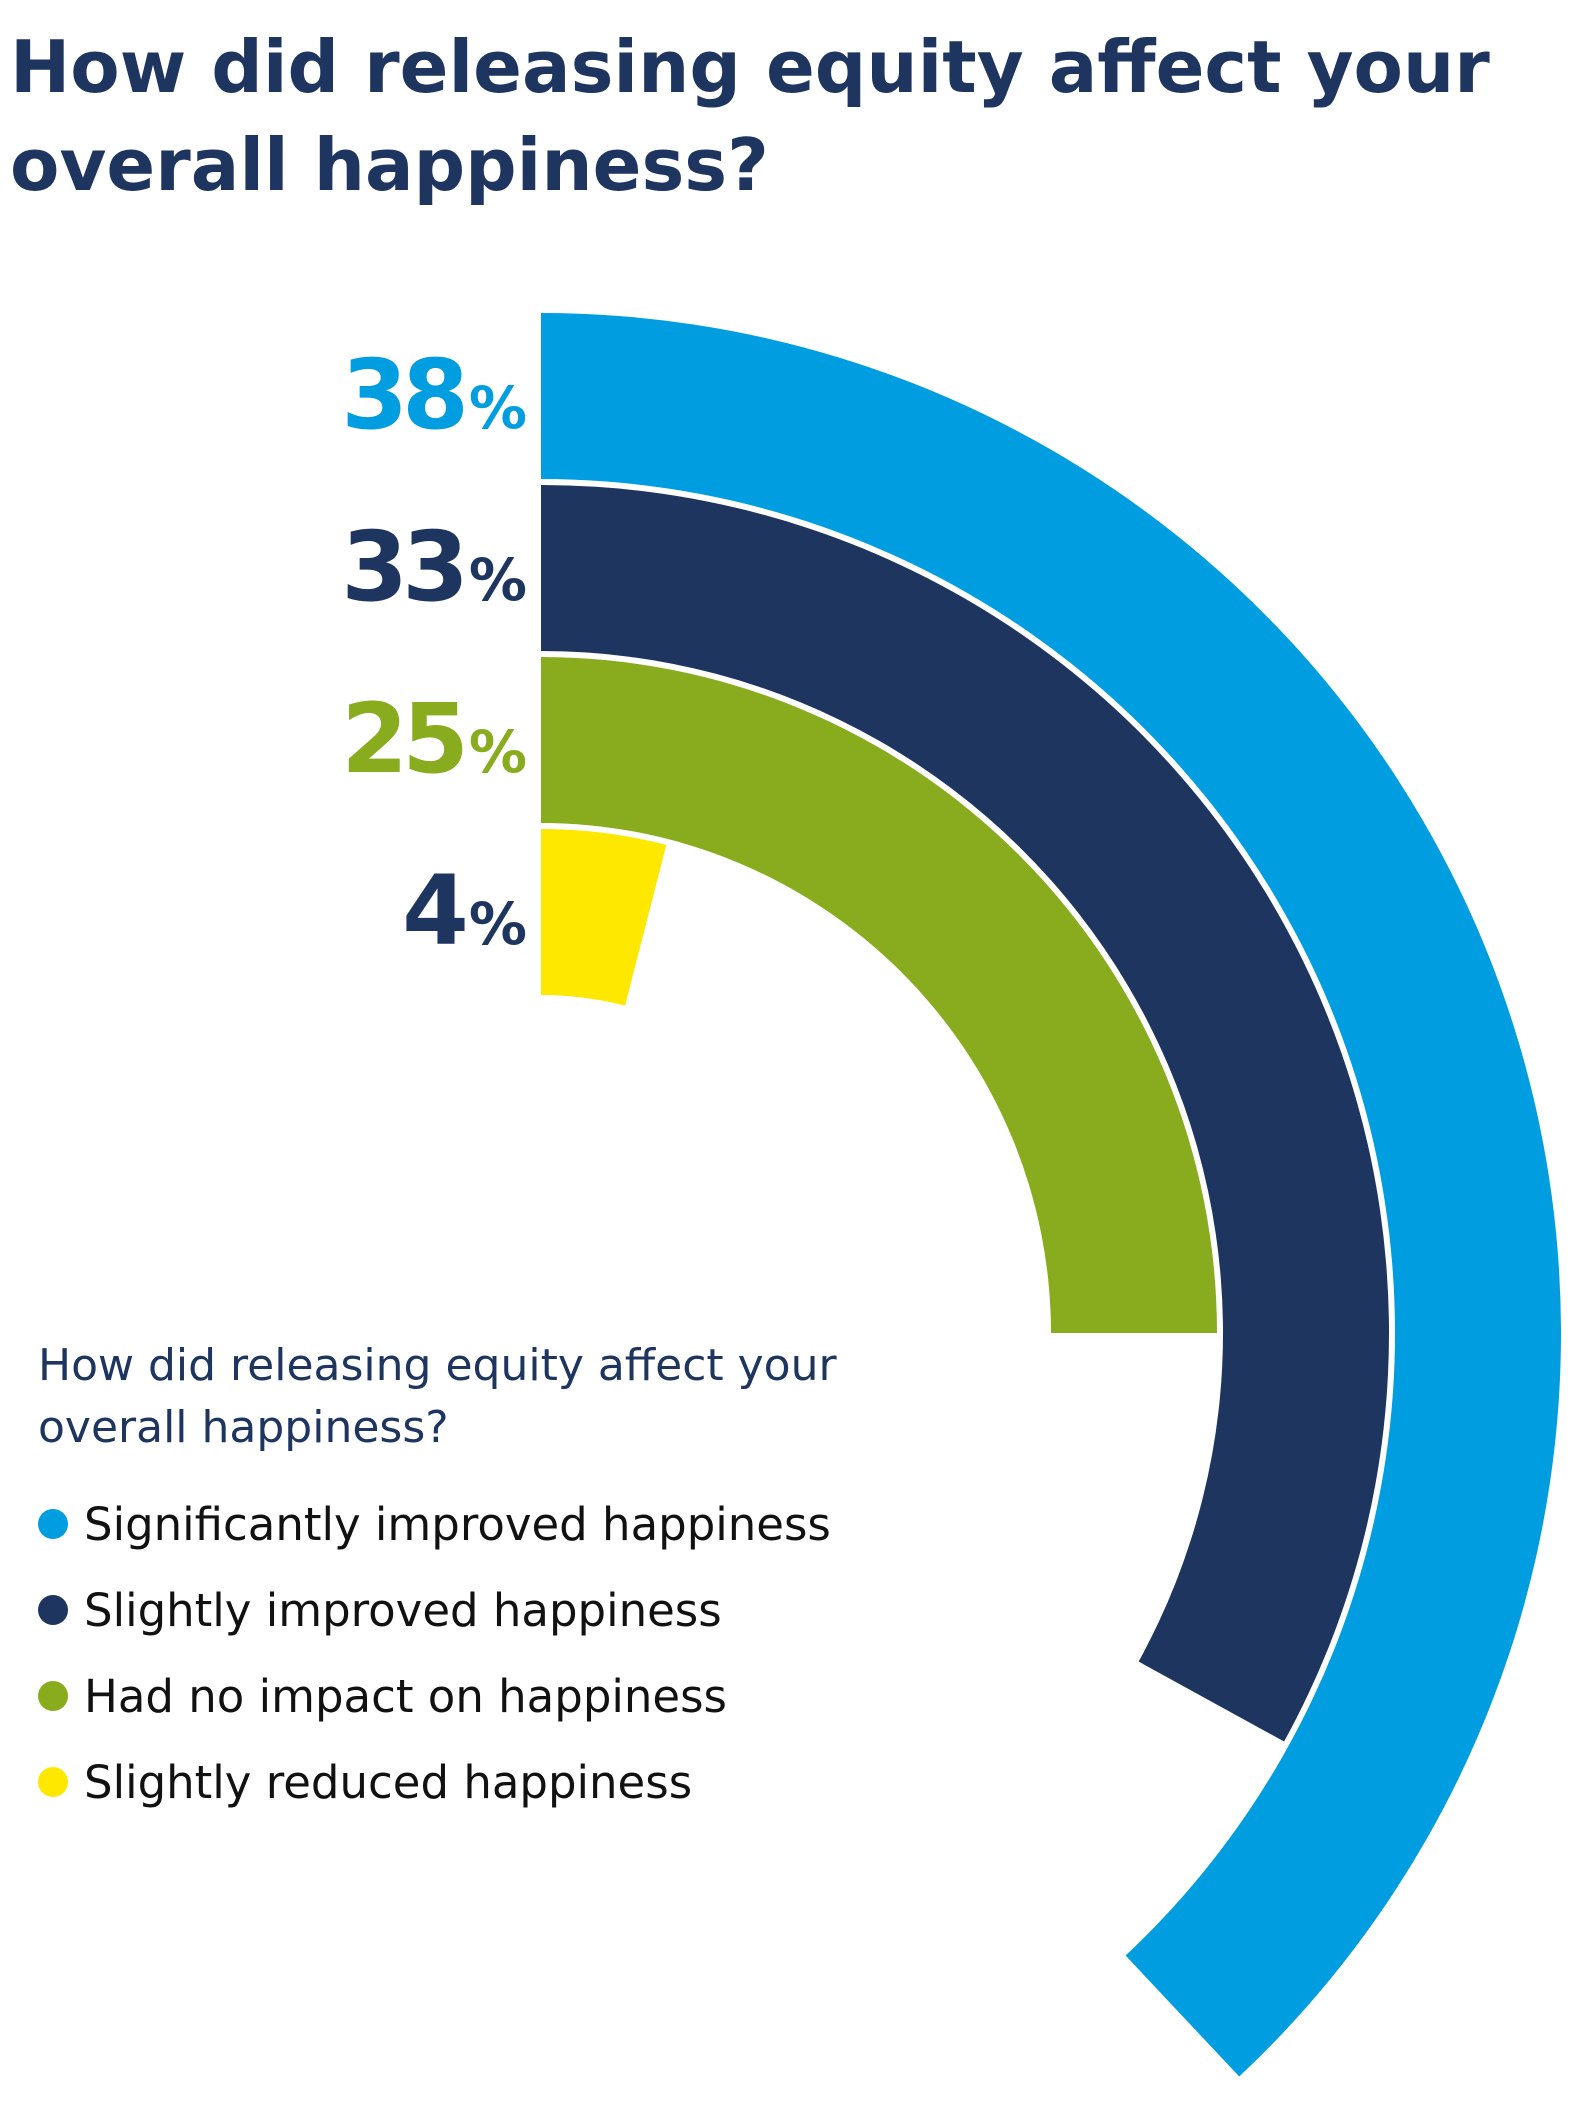 The image size is (1591, 2116). Describe the element at coordinates (388, 1782) in the screenshot. I see `legend-label: Slightly reduced happiness` at that location.